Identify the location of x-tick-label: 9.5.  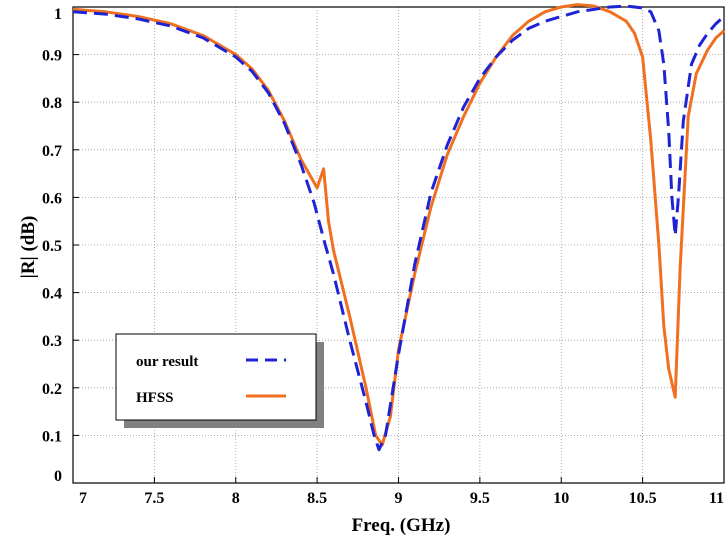
(480, 498).